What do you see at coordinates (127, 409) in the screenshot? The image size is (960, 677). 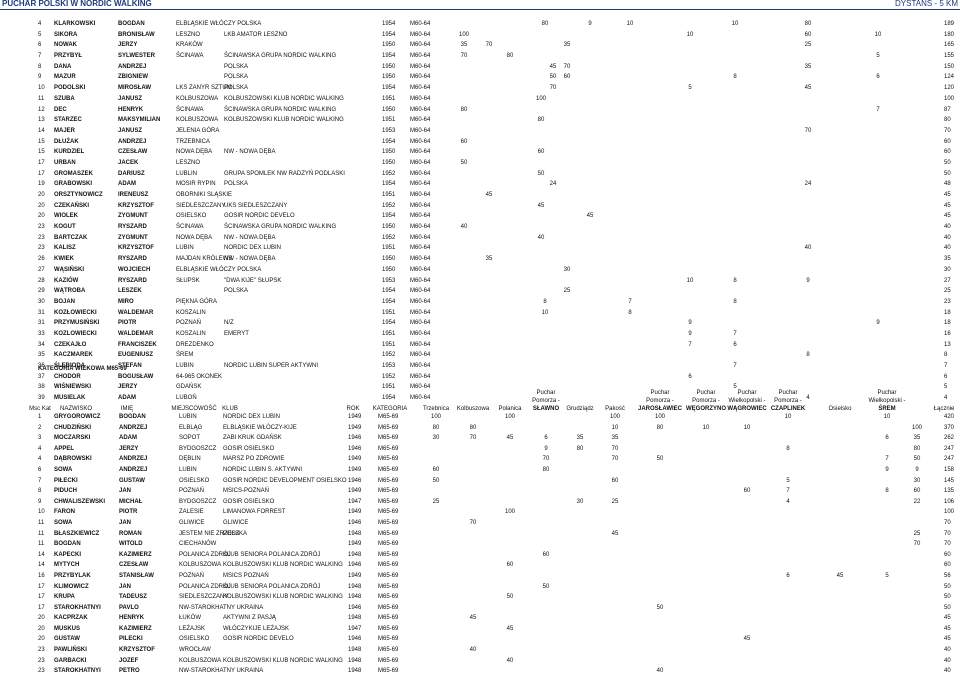 I see `header-imie: IMIĘ` at bounding box center [127, 409].